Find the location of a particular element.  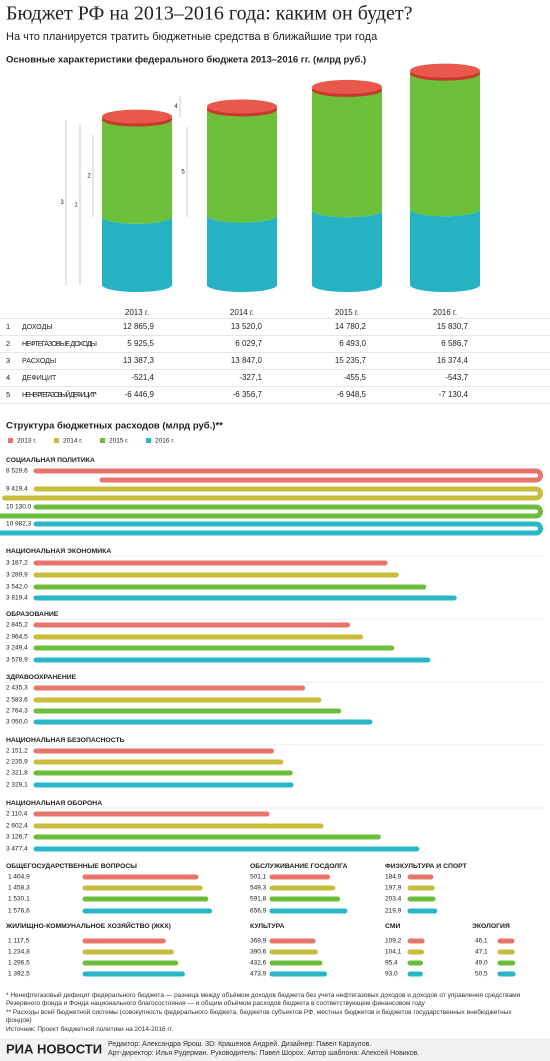

table-value: -6 446,9 is located at coordinates (140, 394).